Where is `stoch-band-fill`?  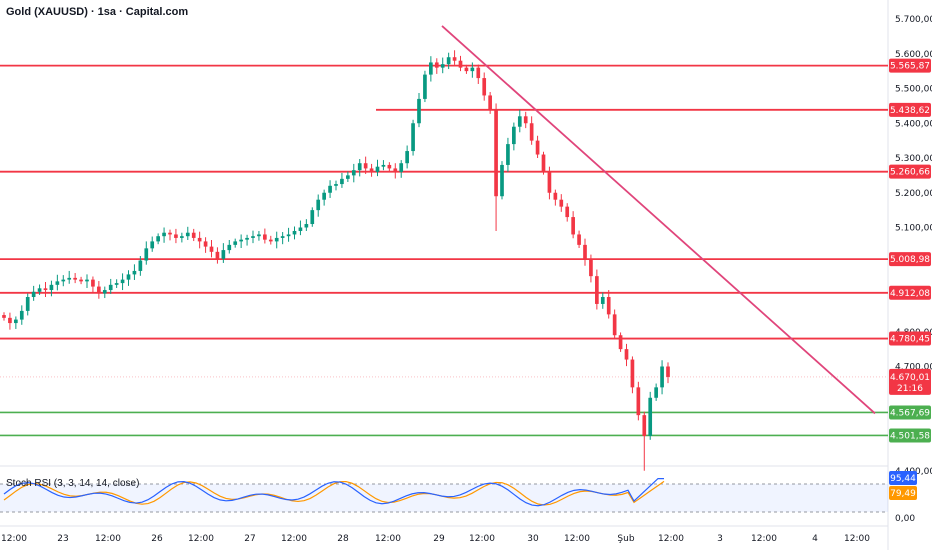
stoch-band-fill is located at coordinates (444, 498).